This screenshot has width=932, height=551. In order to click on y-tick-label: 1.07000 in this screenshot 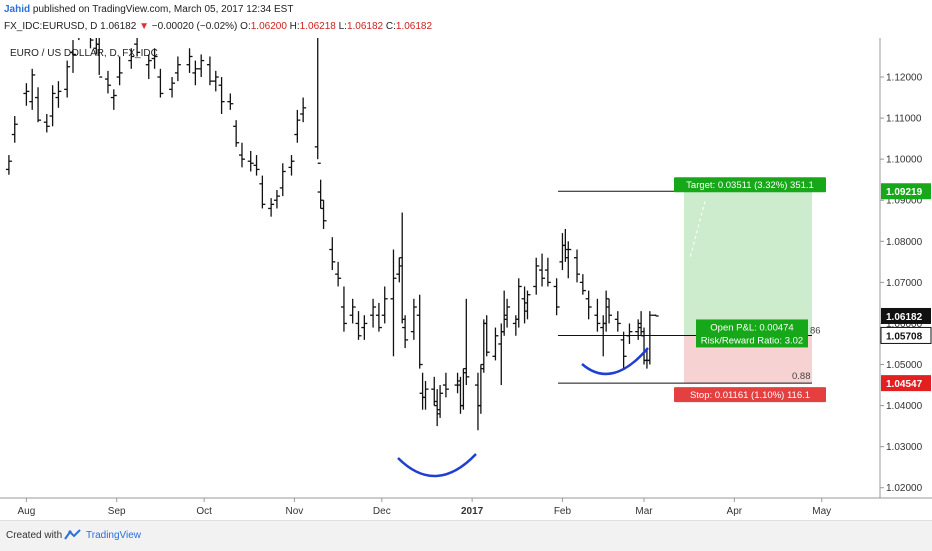, I will do `click(904, 283)`.